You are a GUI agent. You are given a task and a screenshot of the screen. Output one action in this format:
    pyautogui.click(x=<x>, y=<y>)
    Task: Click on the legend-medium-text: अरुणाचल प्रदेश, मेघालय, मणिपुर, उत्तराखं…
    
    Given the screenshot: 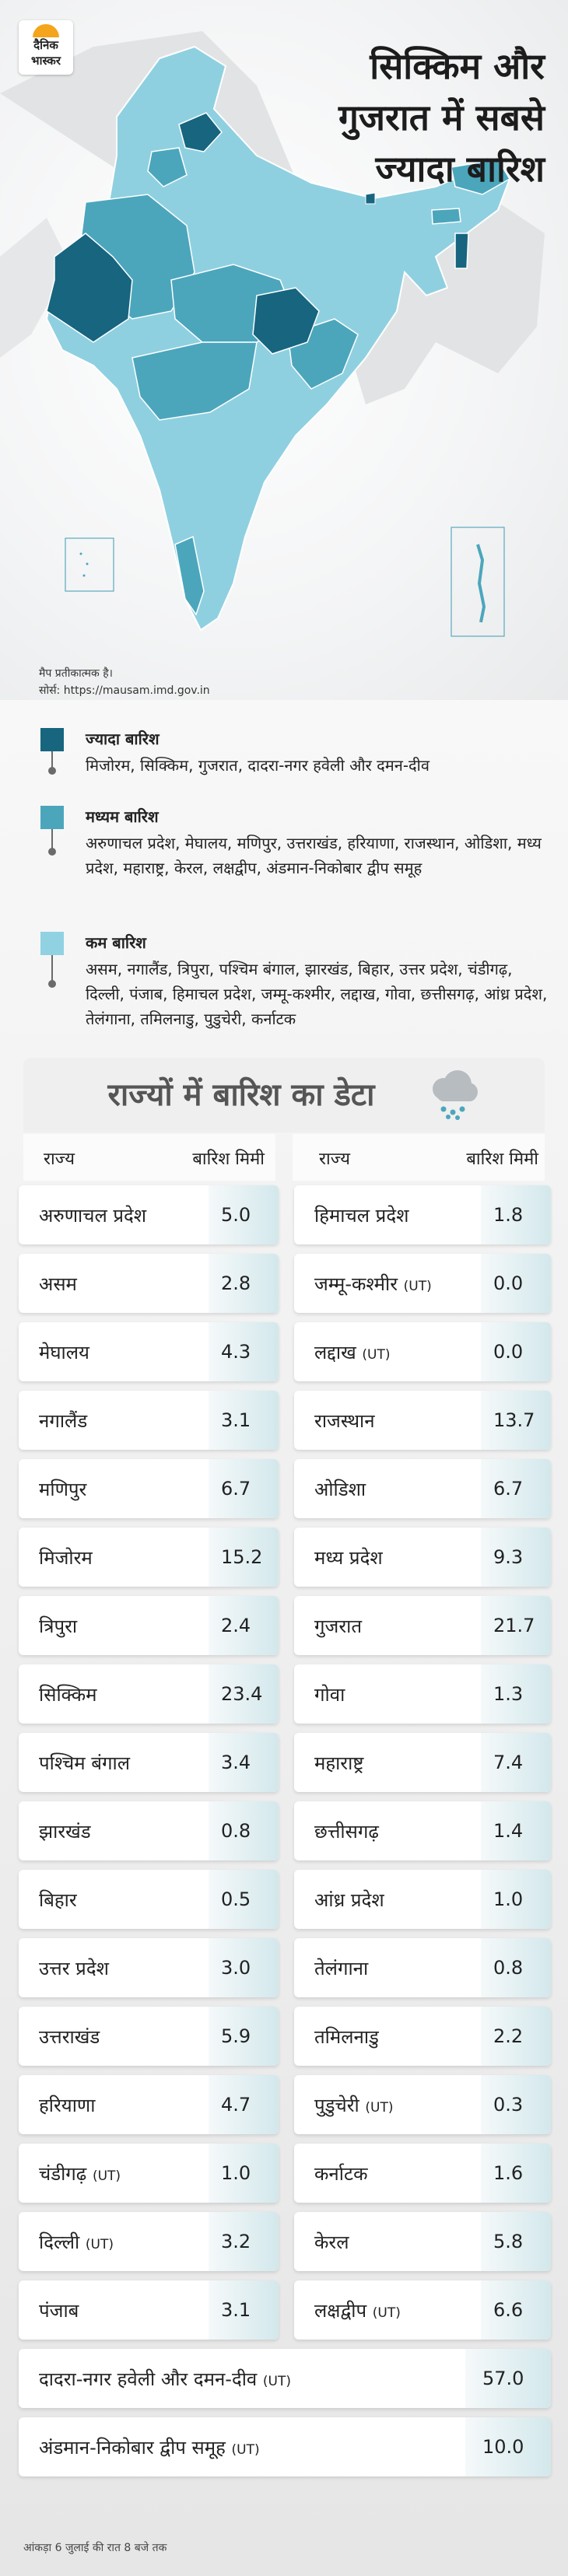 What is the action you would take?
    pyautogui.click(x=314, y=856)
    